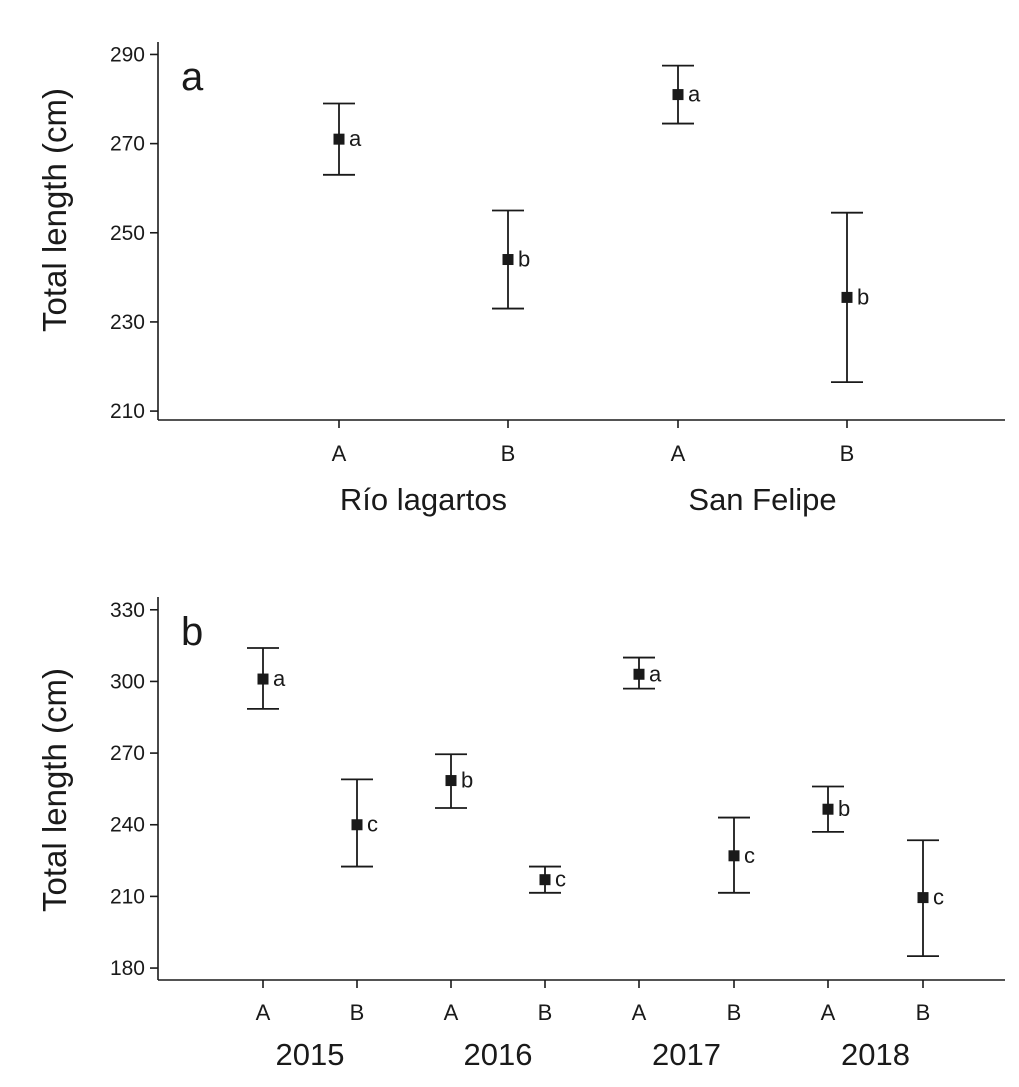  What do you see at coordinates (762, 499) in the screenshot?
I see `group-label: San Felipe` at bounding box center [762, 499].